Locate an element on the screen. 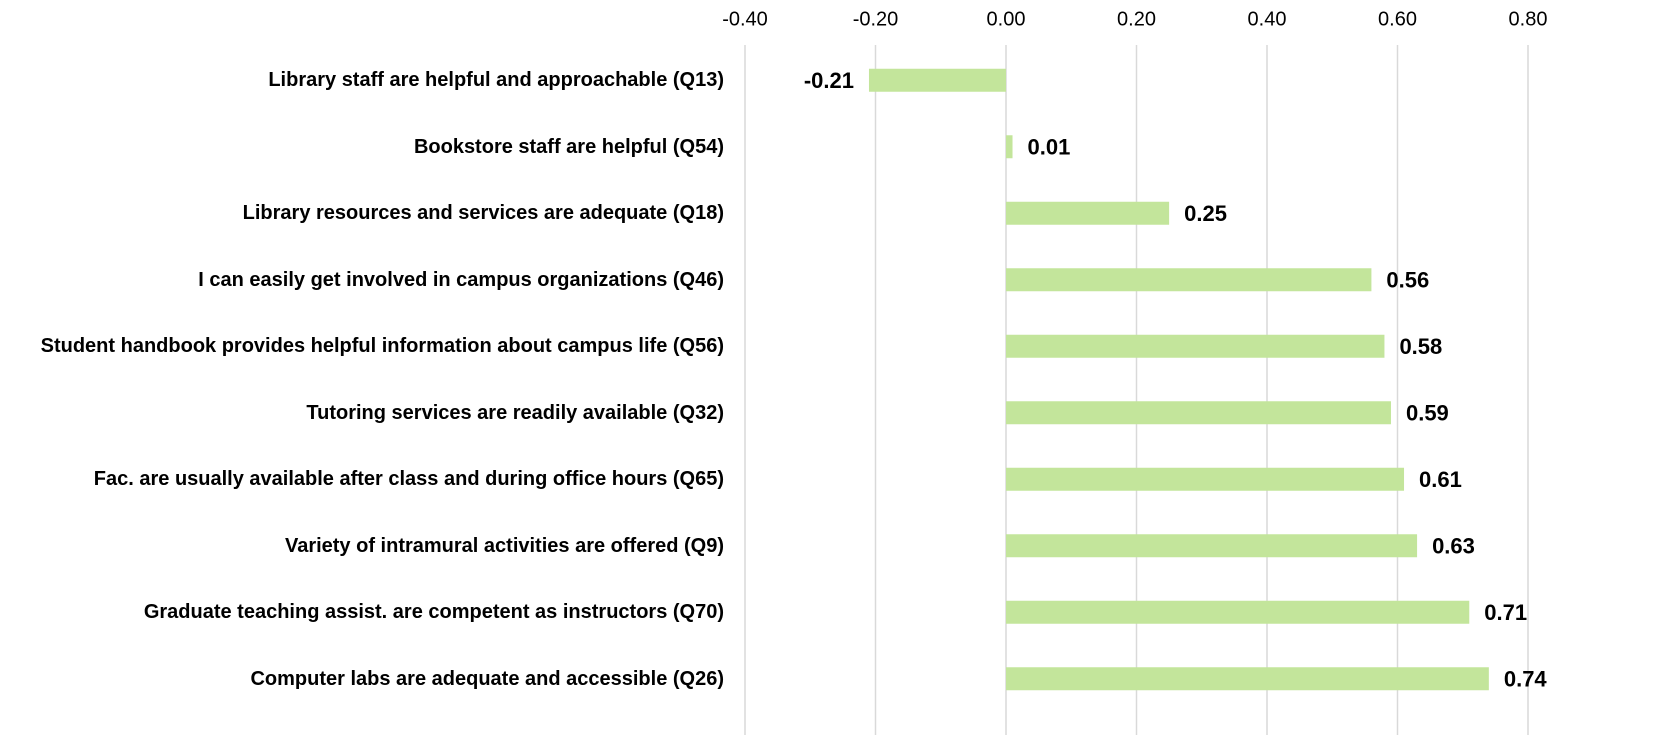  value-label: 0.59 is located at coordinates (1427, 413).